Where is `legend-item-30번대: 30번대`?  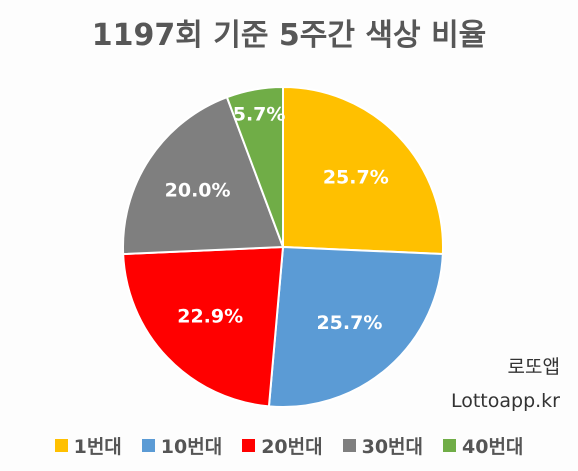 legend-item-30번대: 30번대 is located at coordinates (382, 445).